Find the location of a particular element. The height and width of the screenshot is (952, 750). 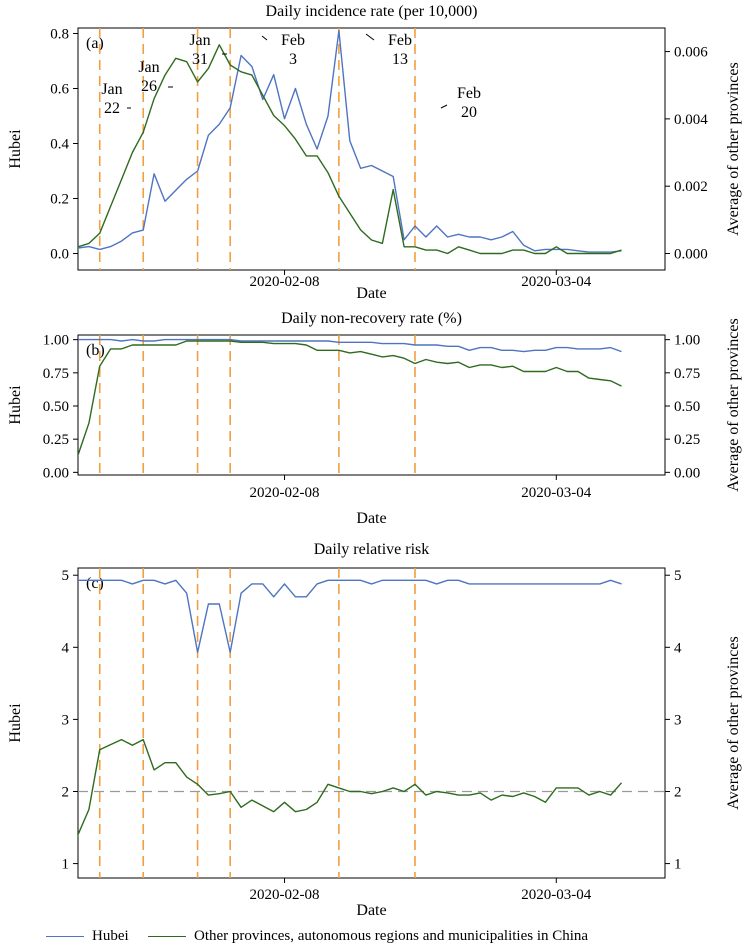

y-tick-label: 0.50 is located at coordinates (56, 407).